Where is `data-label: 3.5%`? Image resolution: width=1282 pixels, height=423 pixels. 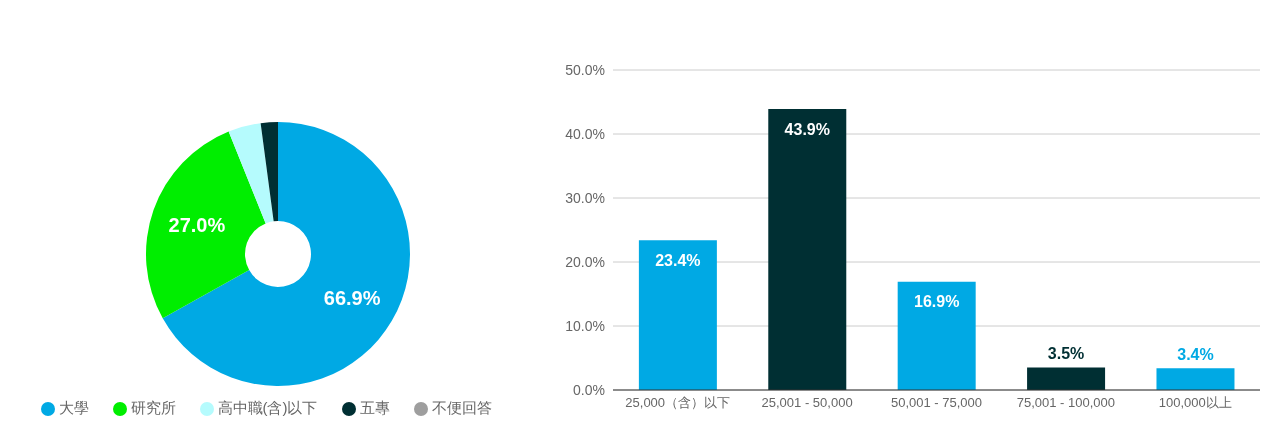
data-label: 3.5% is located at coordinates (1066, 354).